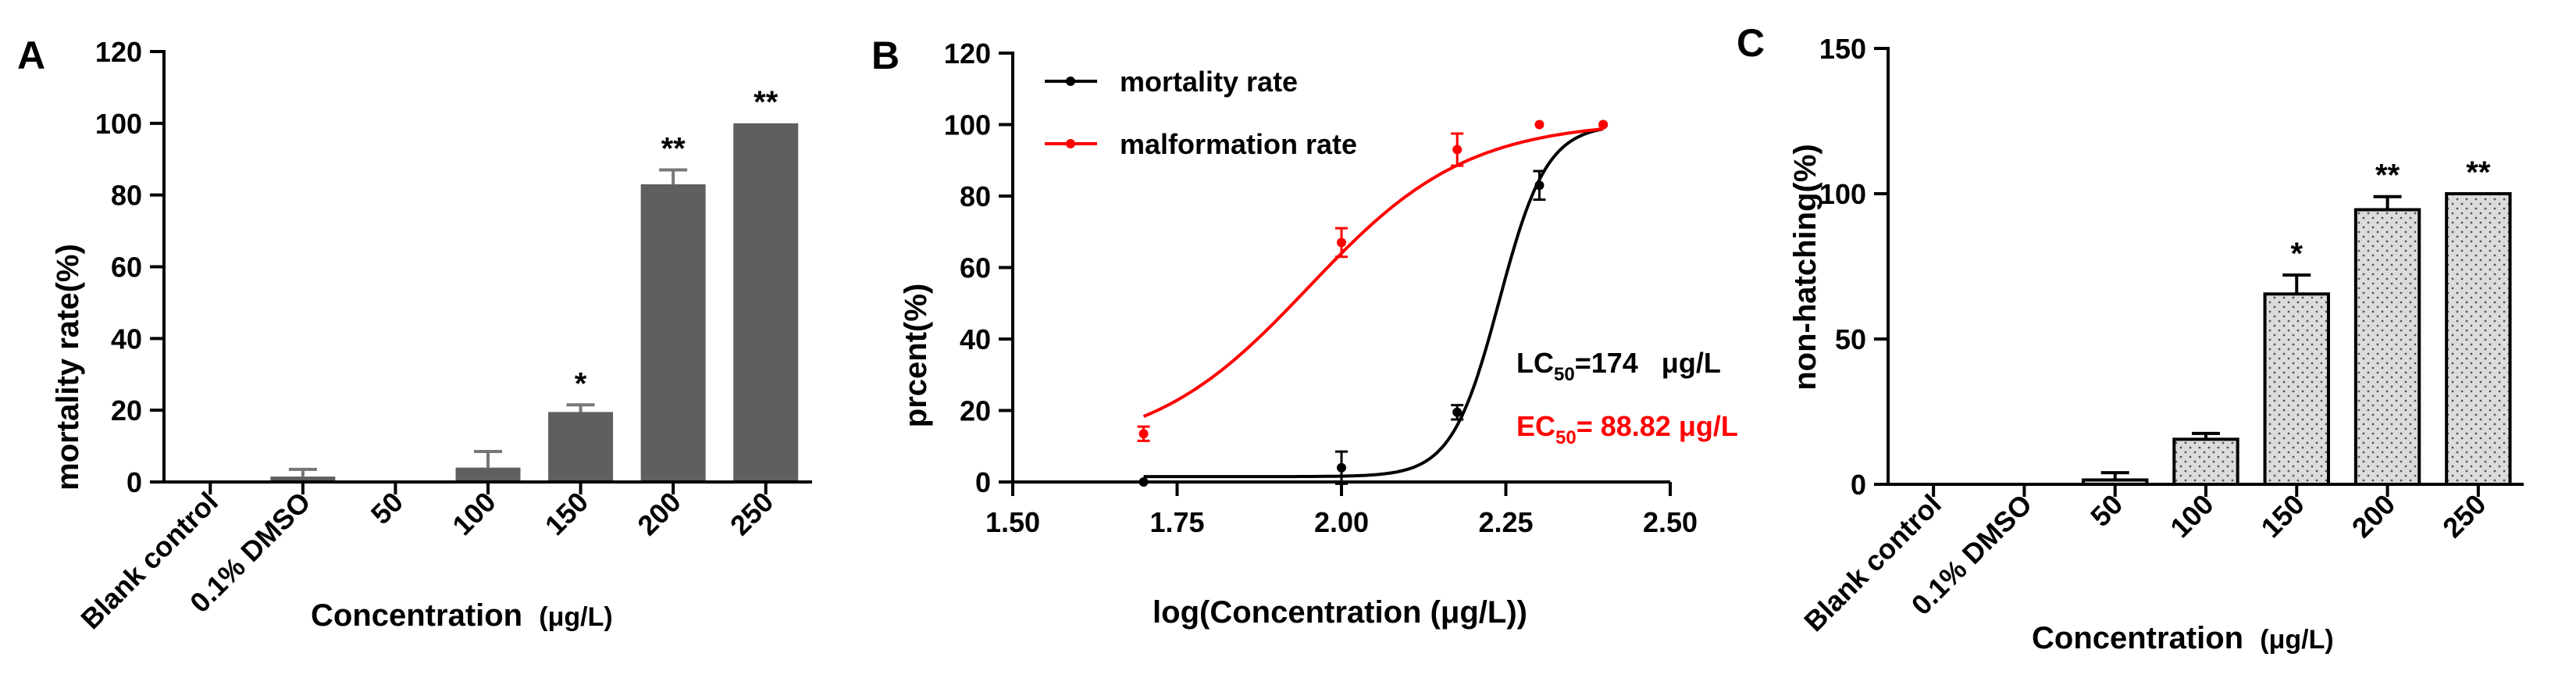  What do you see at coordinates (1070, 81) in the screenshot?
I see `legend-marker-mortality` at bounding box center [1070, 81].